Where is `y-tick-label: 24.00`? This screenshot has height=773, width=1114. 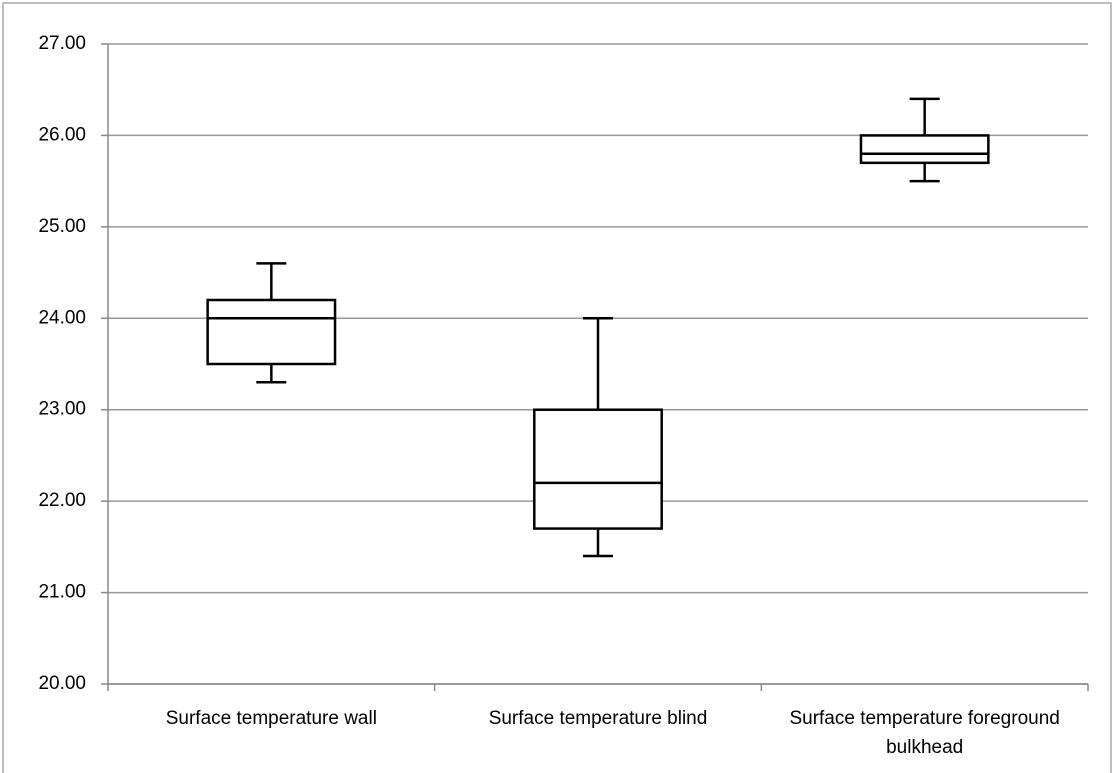 y-tick-label: 24.00 is located at coordinates (62, 317).